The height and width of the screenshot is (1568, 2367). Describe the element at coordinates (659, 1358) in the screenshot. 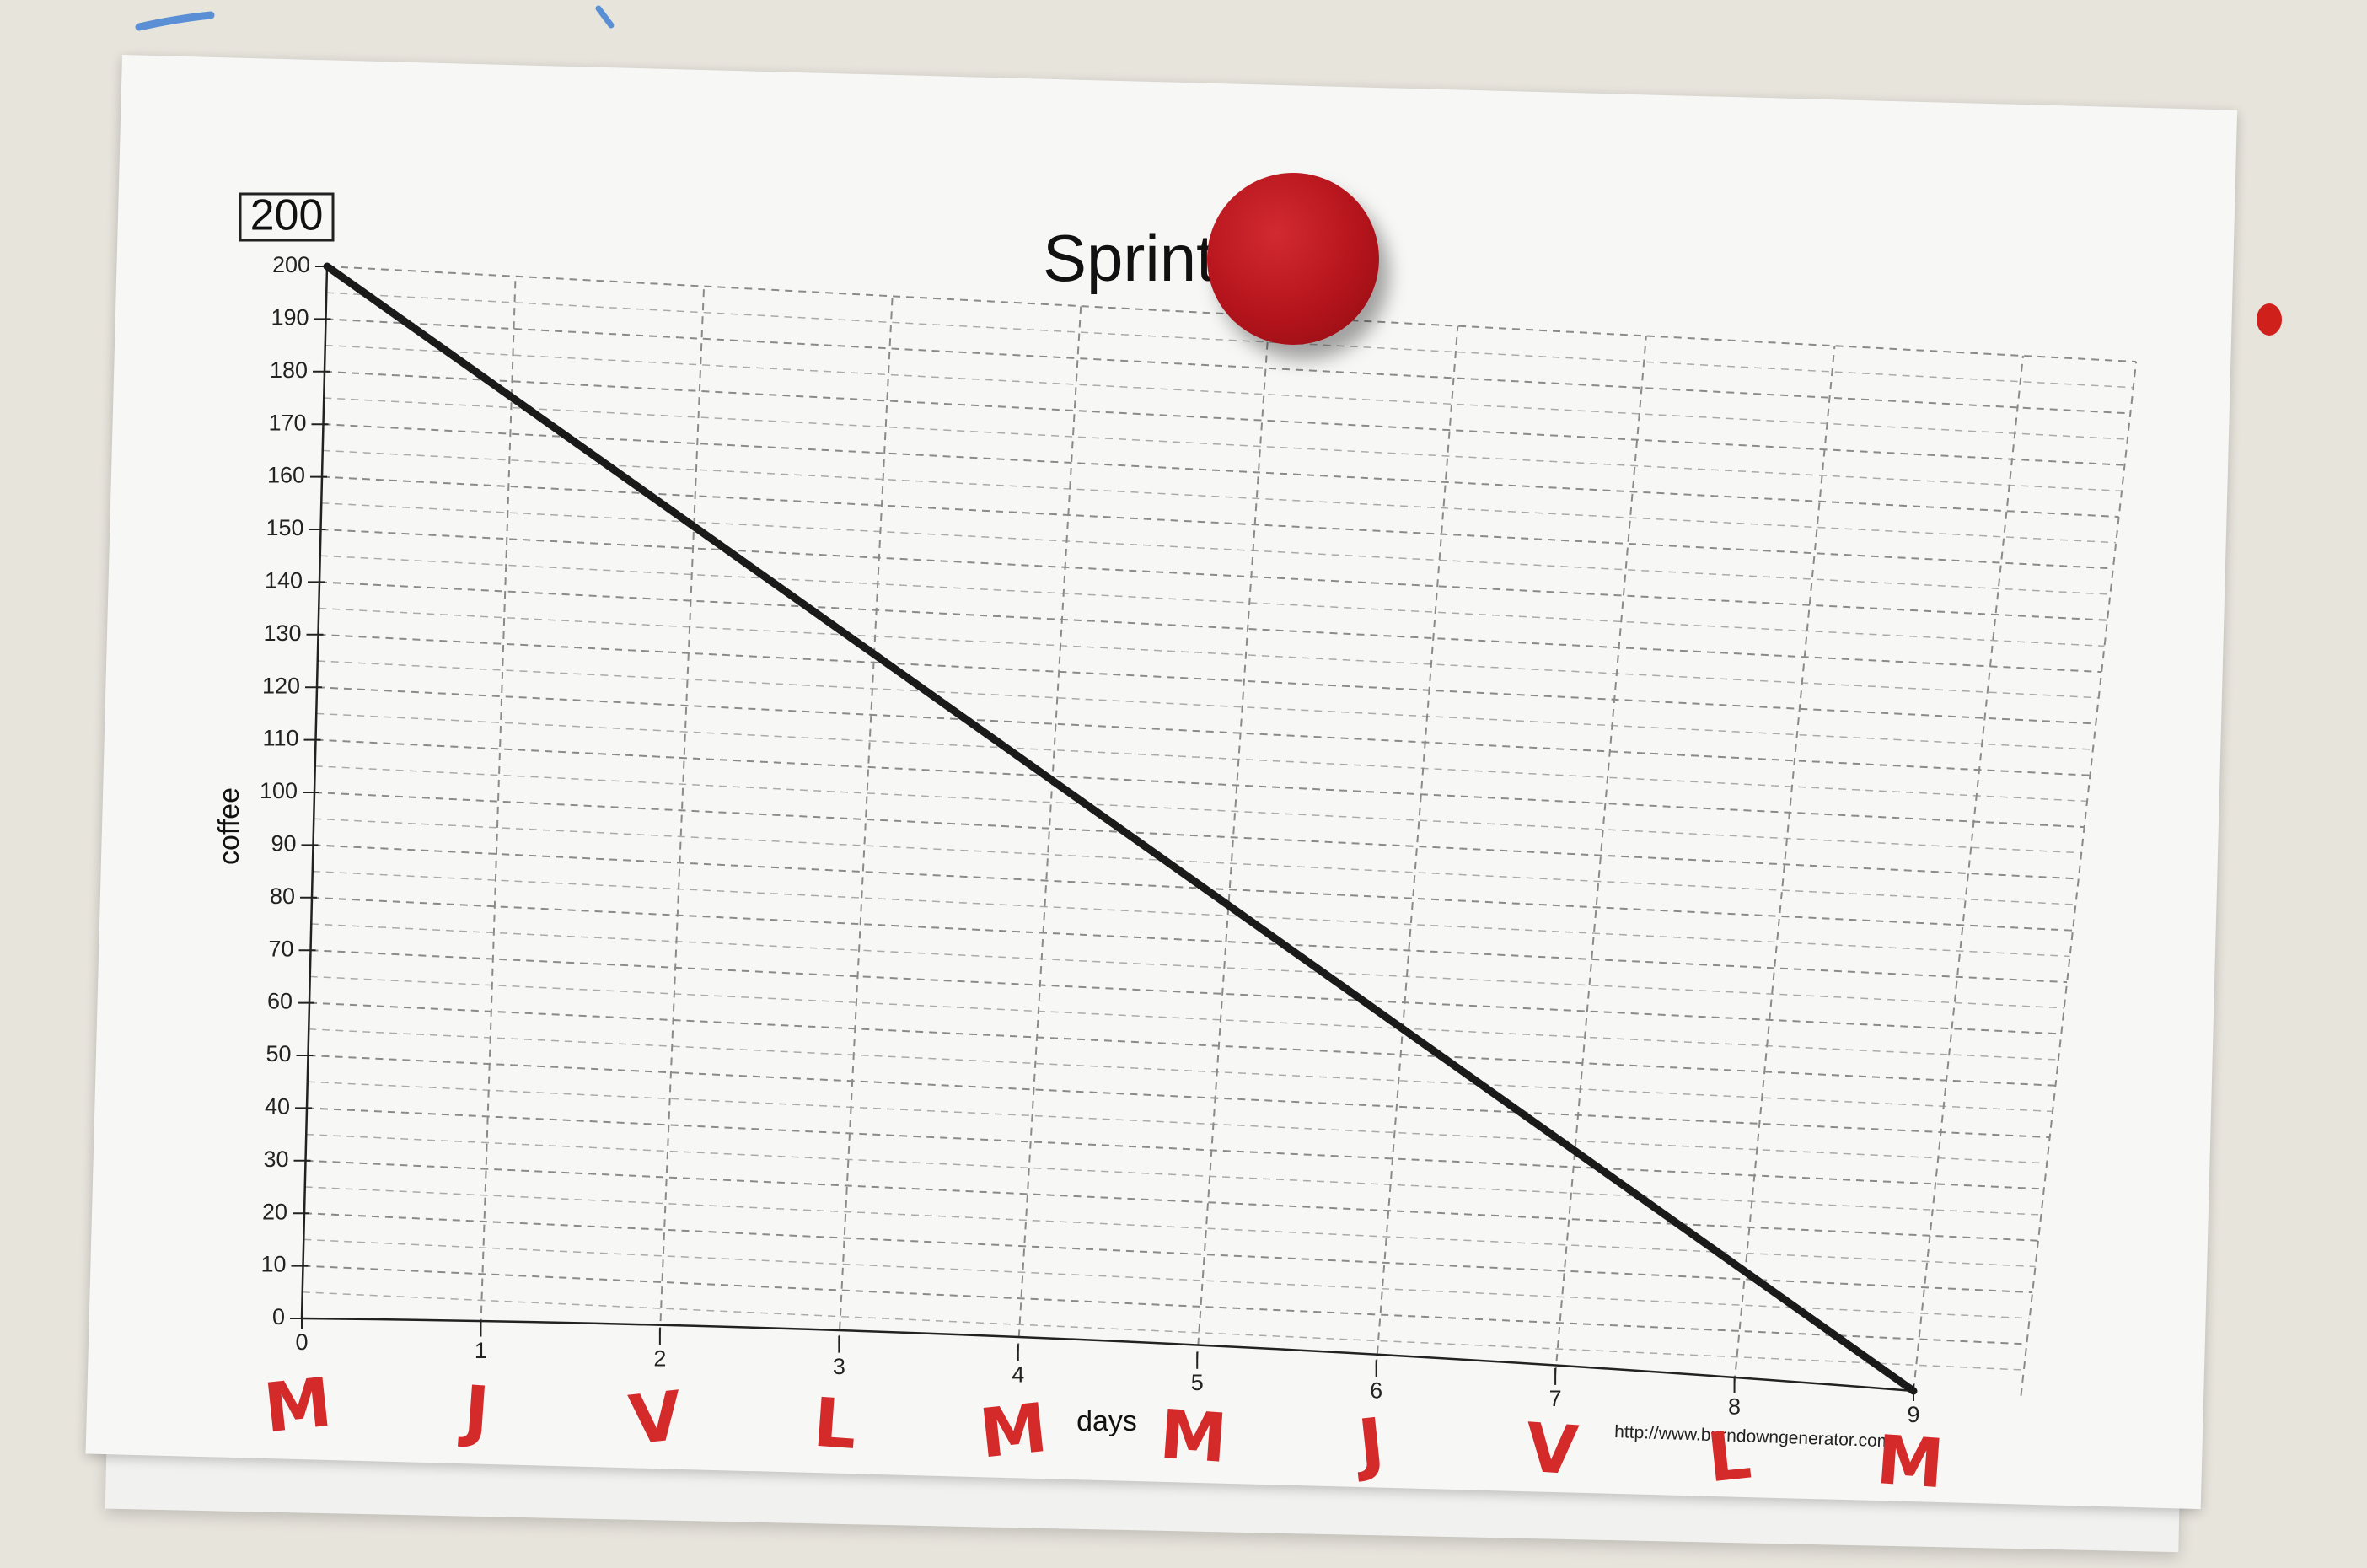

I see `x-tick-label: 2` at that location.